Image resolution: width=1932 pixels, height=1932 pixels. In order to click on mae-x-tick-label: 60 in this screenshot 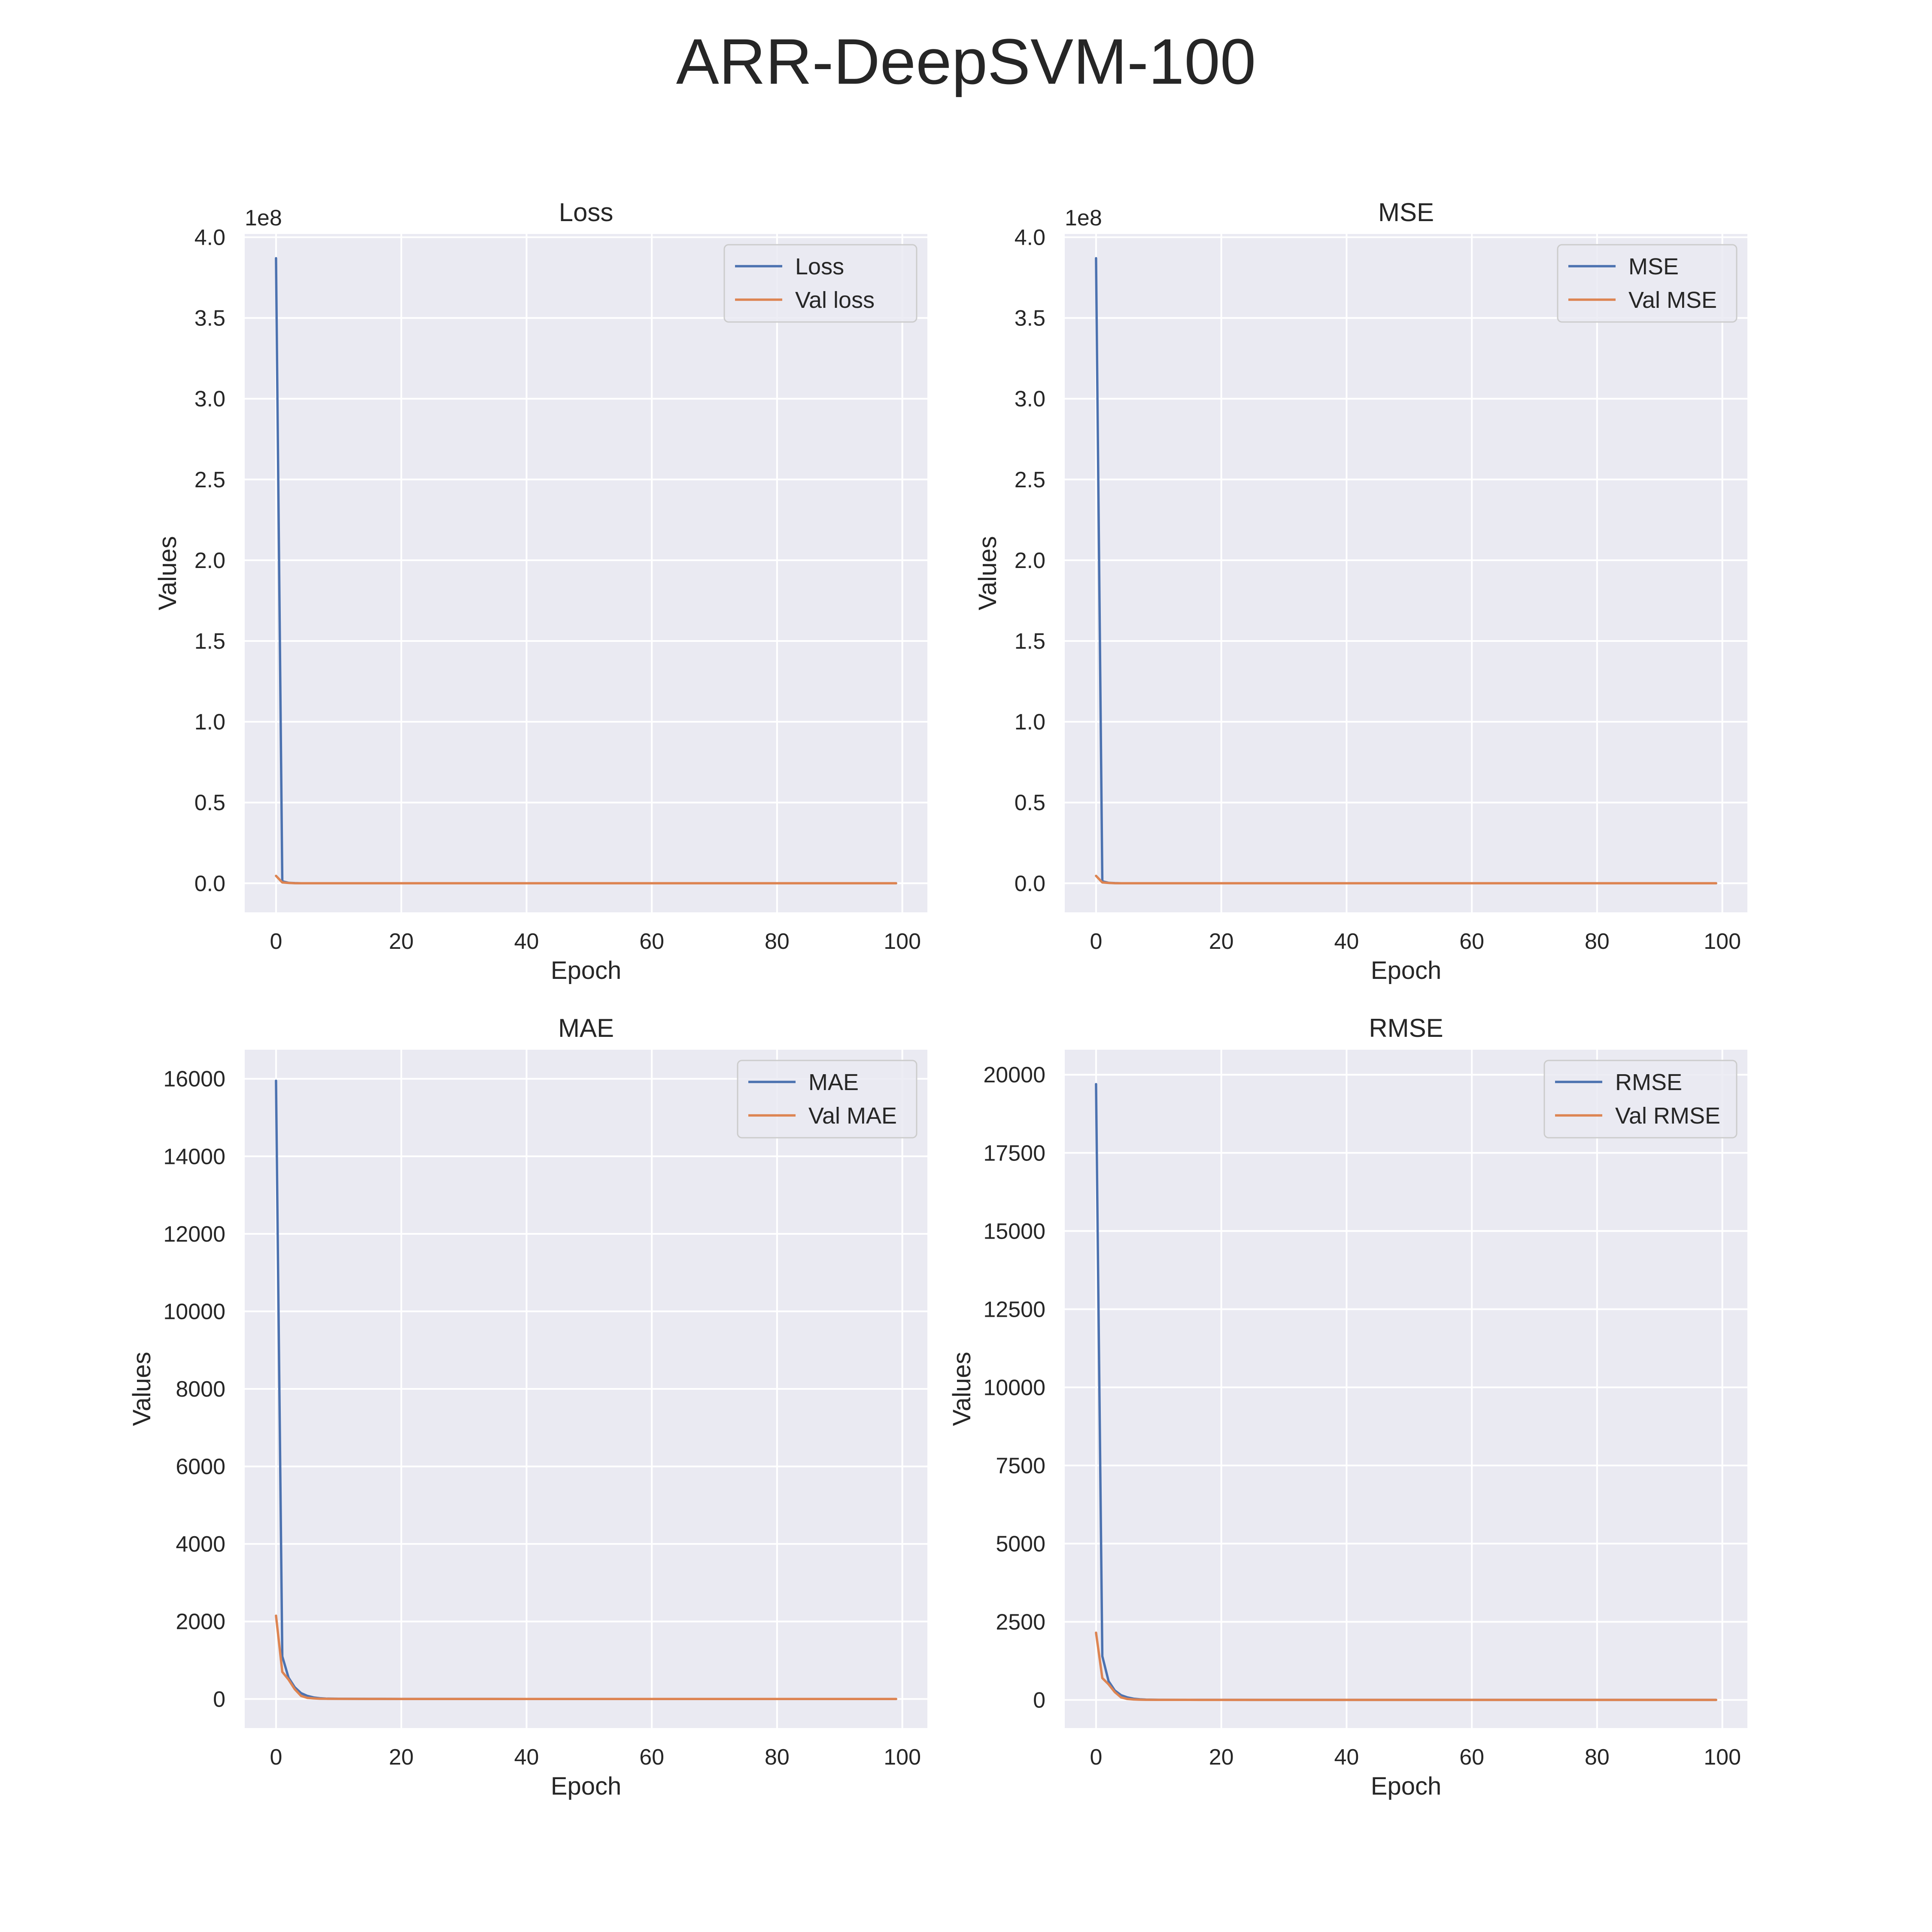, I will do `click(651, 1758)`.